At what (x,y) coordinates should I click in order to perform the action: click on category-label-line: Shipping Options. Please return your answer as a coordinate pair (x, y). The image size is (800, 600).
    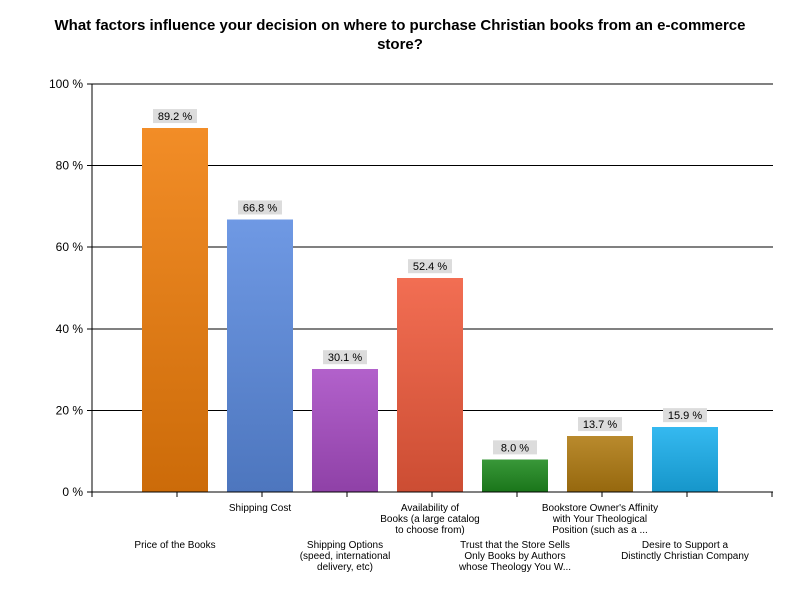
    Looking at the image, I should click on (345, 545).